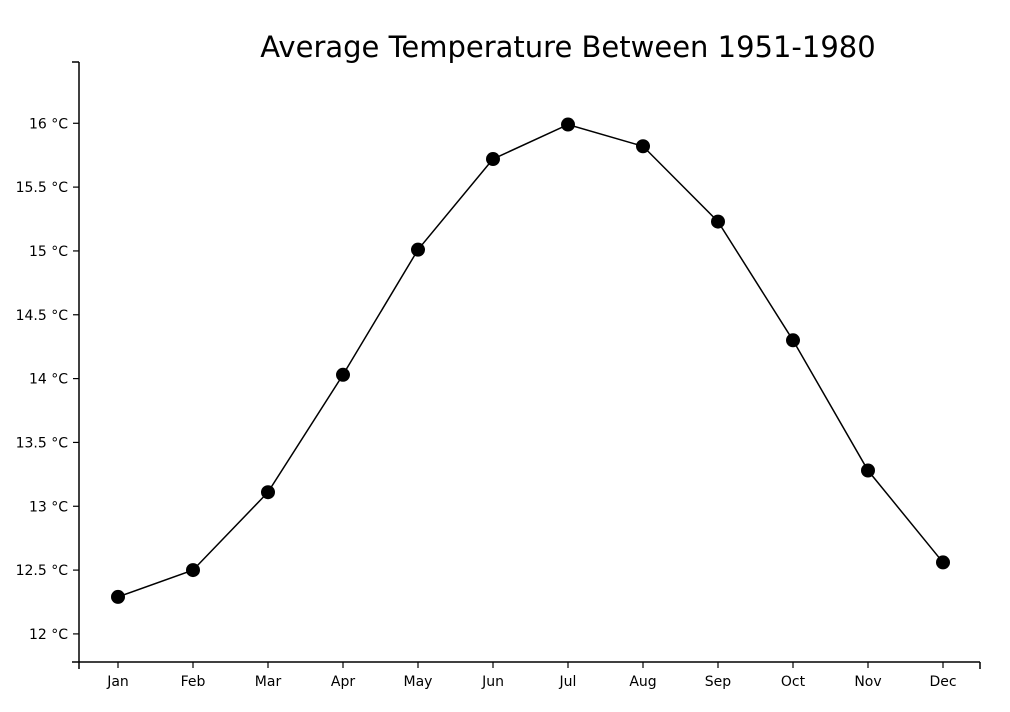 The width and height of the screenshot is (1010, 712). What do you see at coordinates (268, 682) in the screenshot?
I see `x-tick-label: Mar` at bounding box center [268, 682].